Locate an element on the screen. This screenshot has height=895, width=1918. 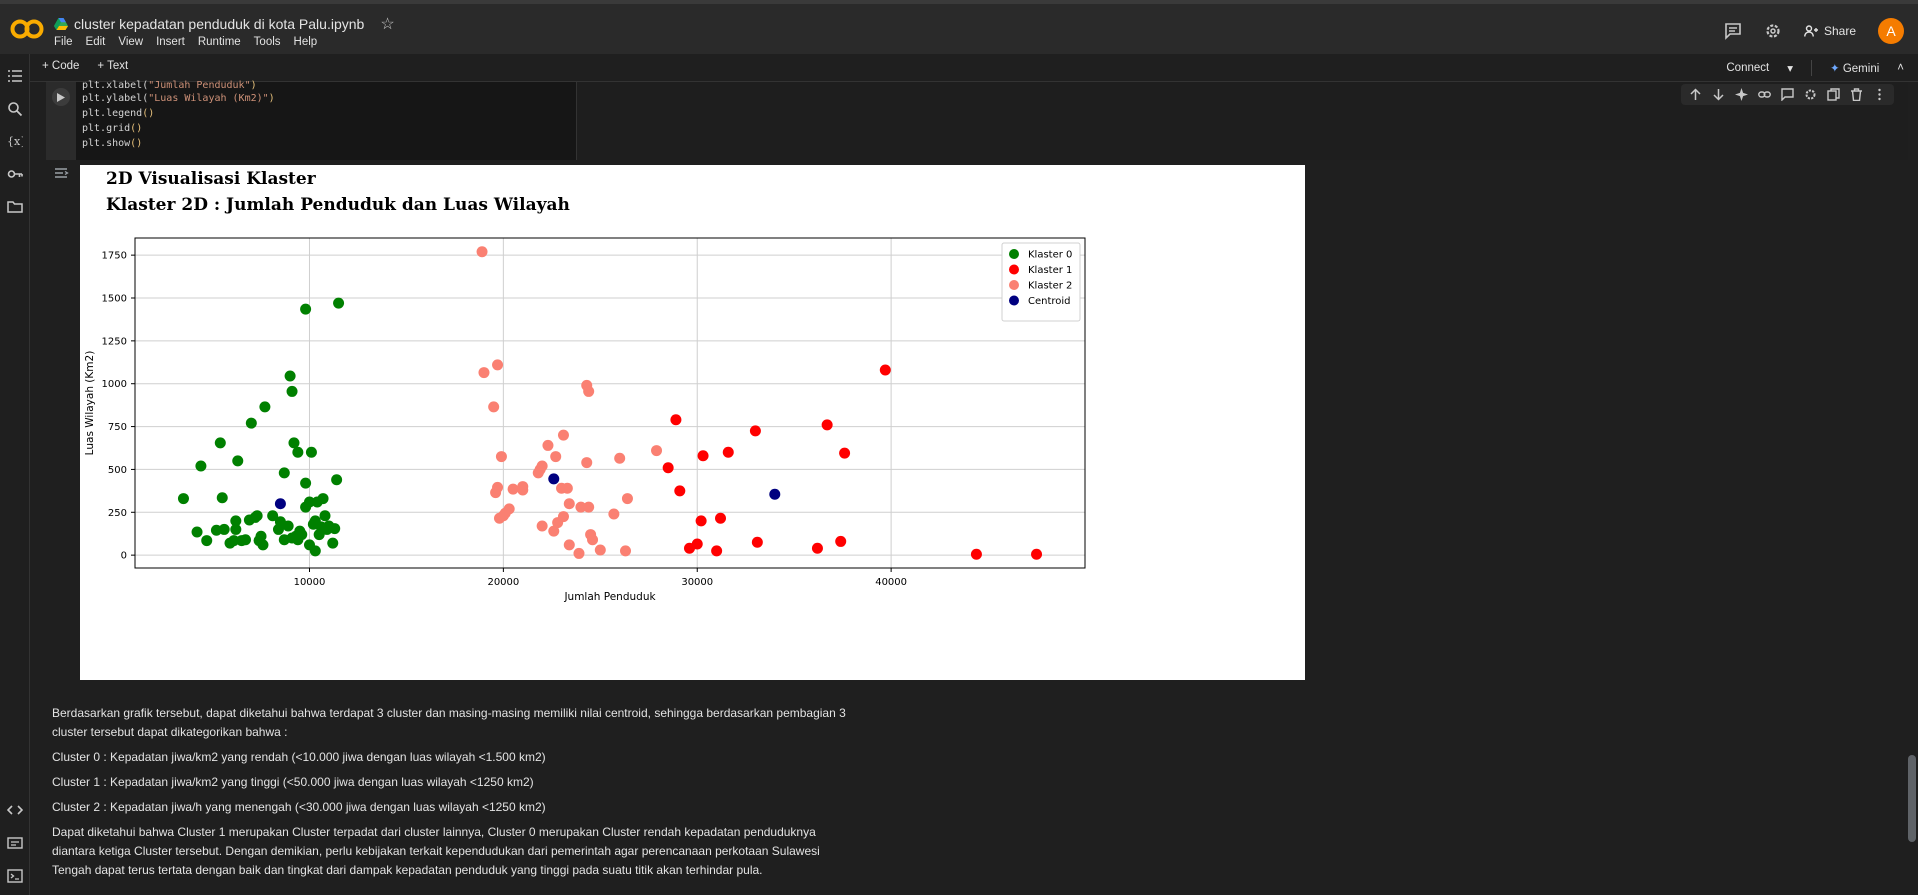
y-tick-label: 0 is located at coordinates (124, 556).